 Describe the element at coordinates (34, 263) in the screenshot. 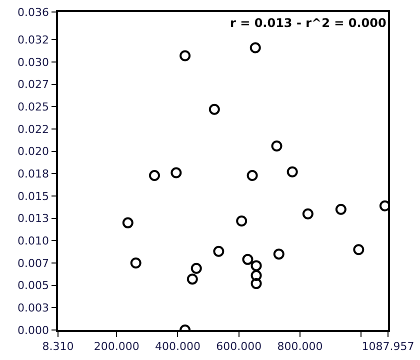

I see `y-tick-label: 0.007` at that location.